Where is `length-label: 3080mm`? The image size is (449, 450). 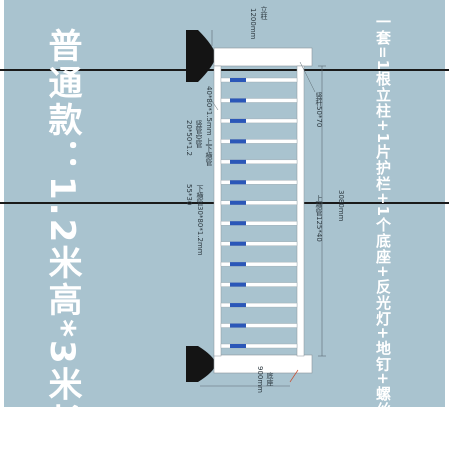 length-label: 3080mm is located at coordinates (341, 206).